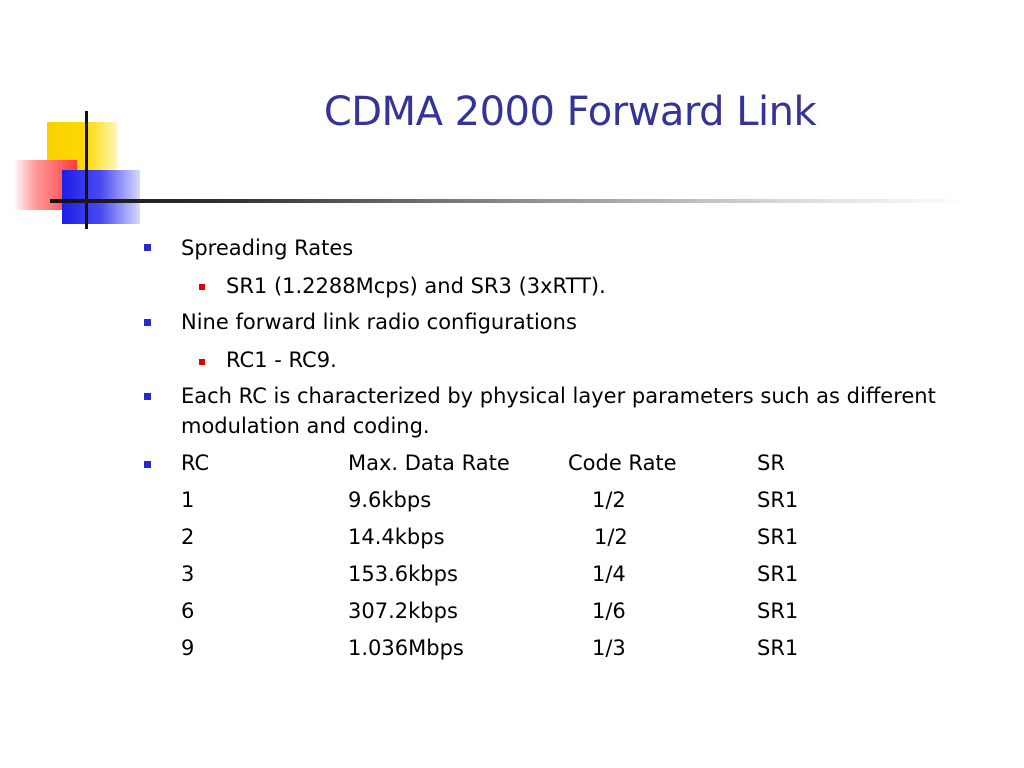  What do you see at coordinates (622, 463) in the screenshot?
I see `table-header-code-rate: Code Rate` at bounding box center [622, 463].